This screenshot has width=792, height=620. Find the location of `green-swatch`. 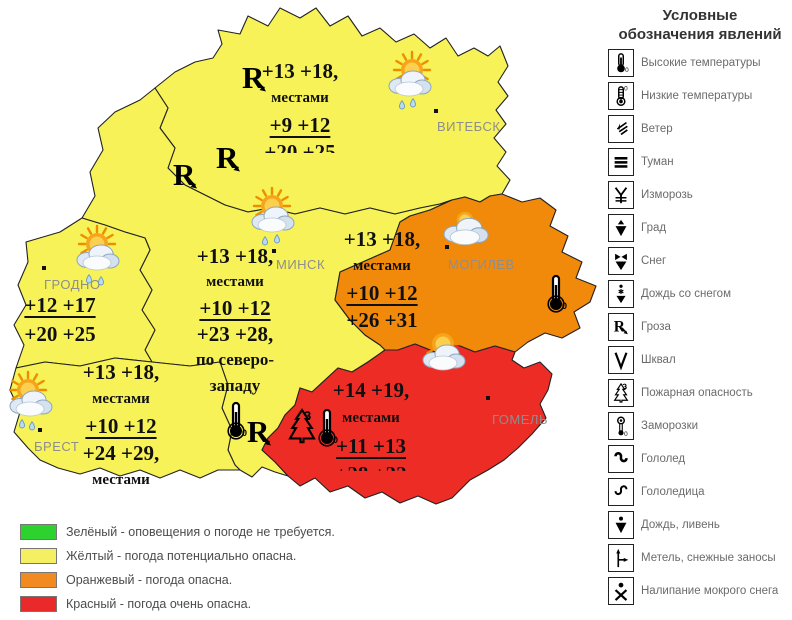

green-swatch is located at coordinates (38, 532).